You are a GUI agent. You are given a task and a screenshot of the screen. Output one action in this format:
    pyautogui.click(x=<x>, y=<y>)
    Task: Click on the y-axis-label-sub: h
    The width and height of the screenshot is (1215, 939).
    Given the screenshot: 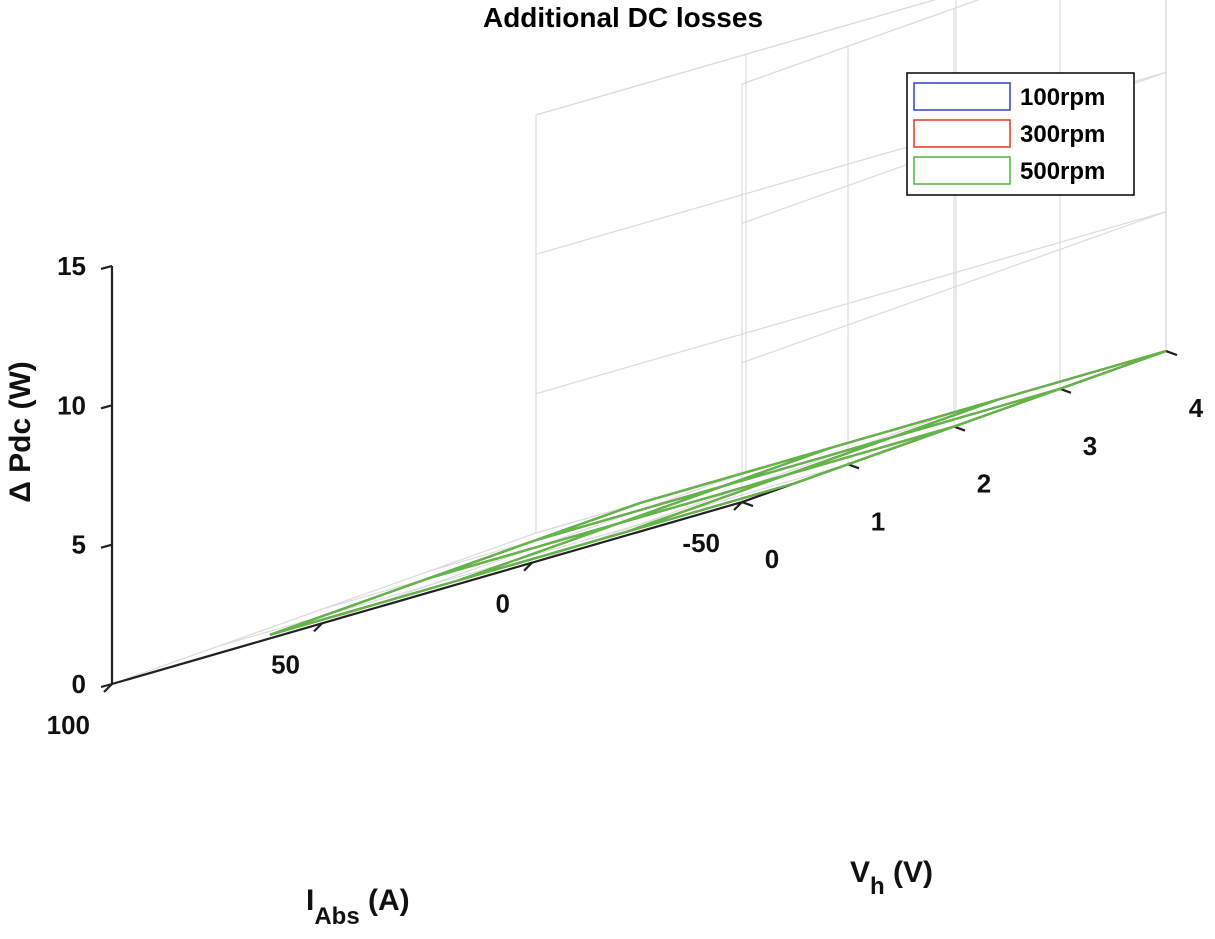 What is the action you would take?
    pyautogui.click(x=877, y=886)
    